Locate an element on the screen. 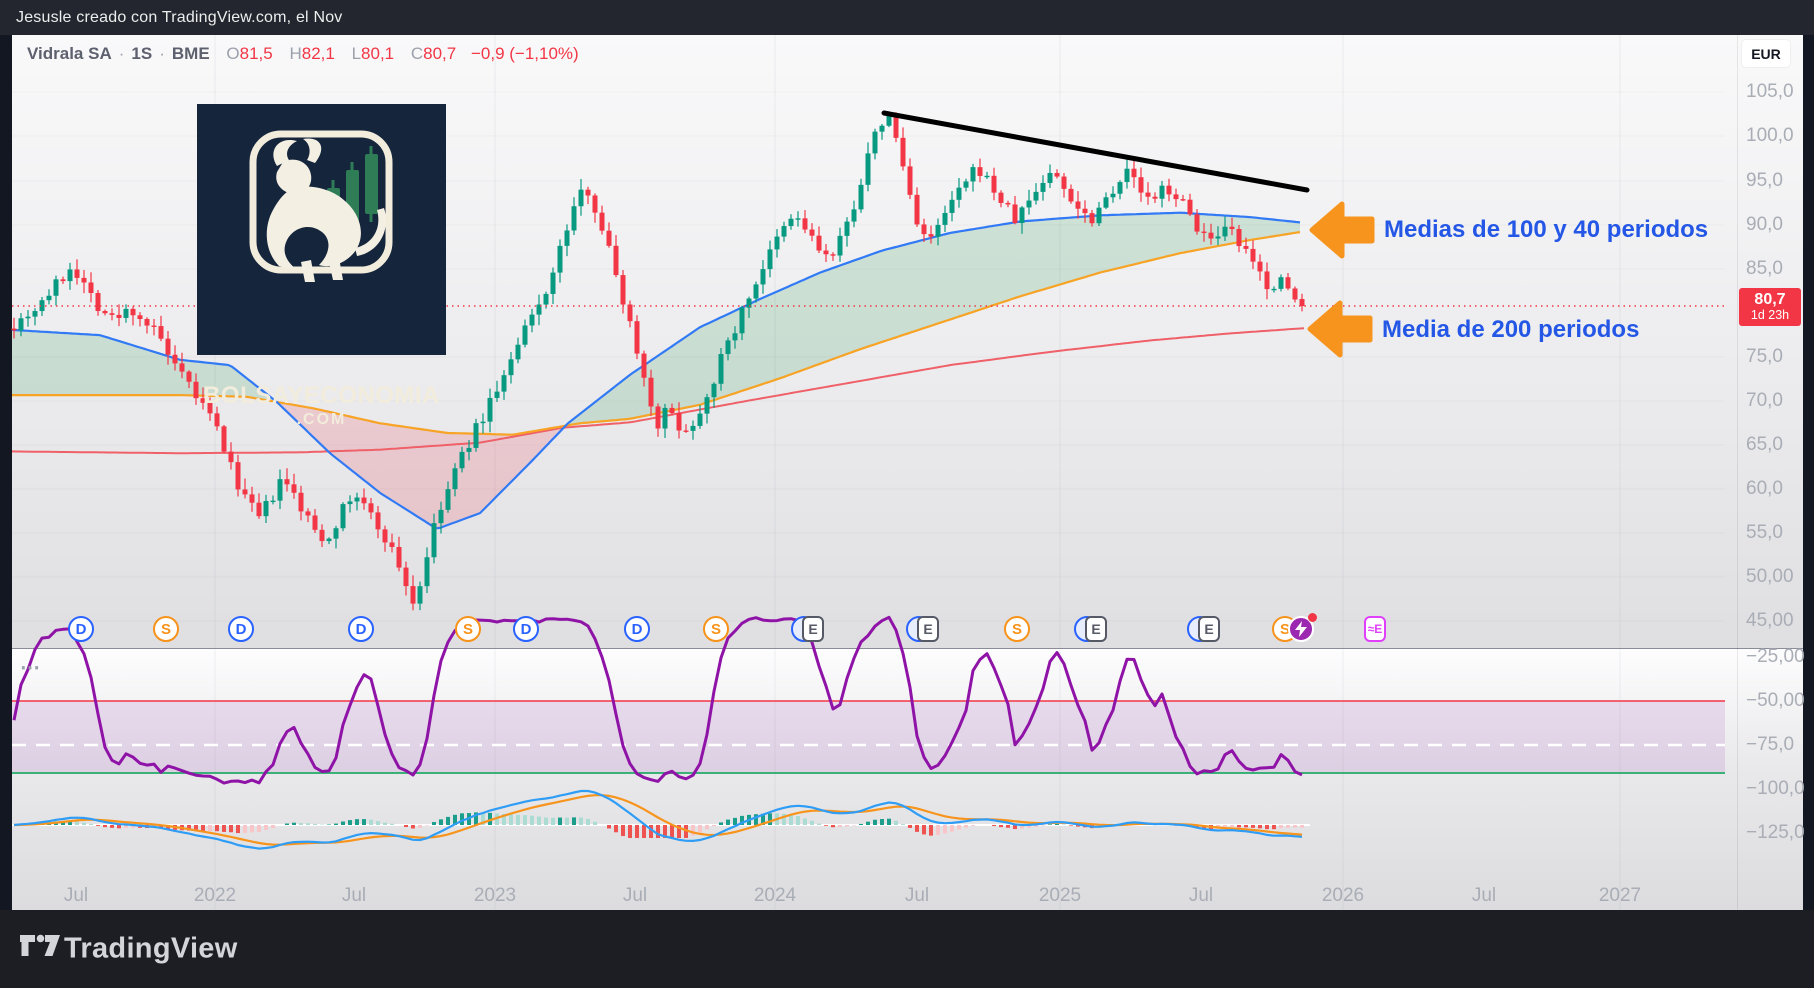 Image resolution: width=1814 pixels, height=988 pixels. symbol-interval: 1S is located at coordinates (142, 53).